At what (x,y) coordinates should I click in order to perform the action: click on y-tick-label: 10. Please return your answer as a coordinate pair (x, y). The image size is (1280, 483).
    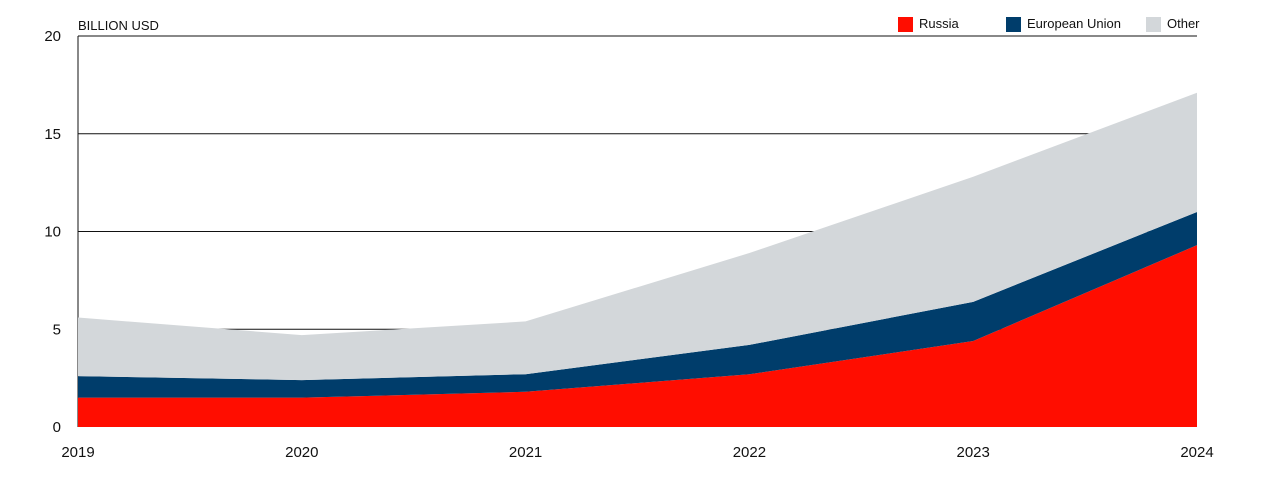
    Looking at the image, I should click on (52, 232).